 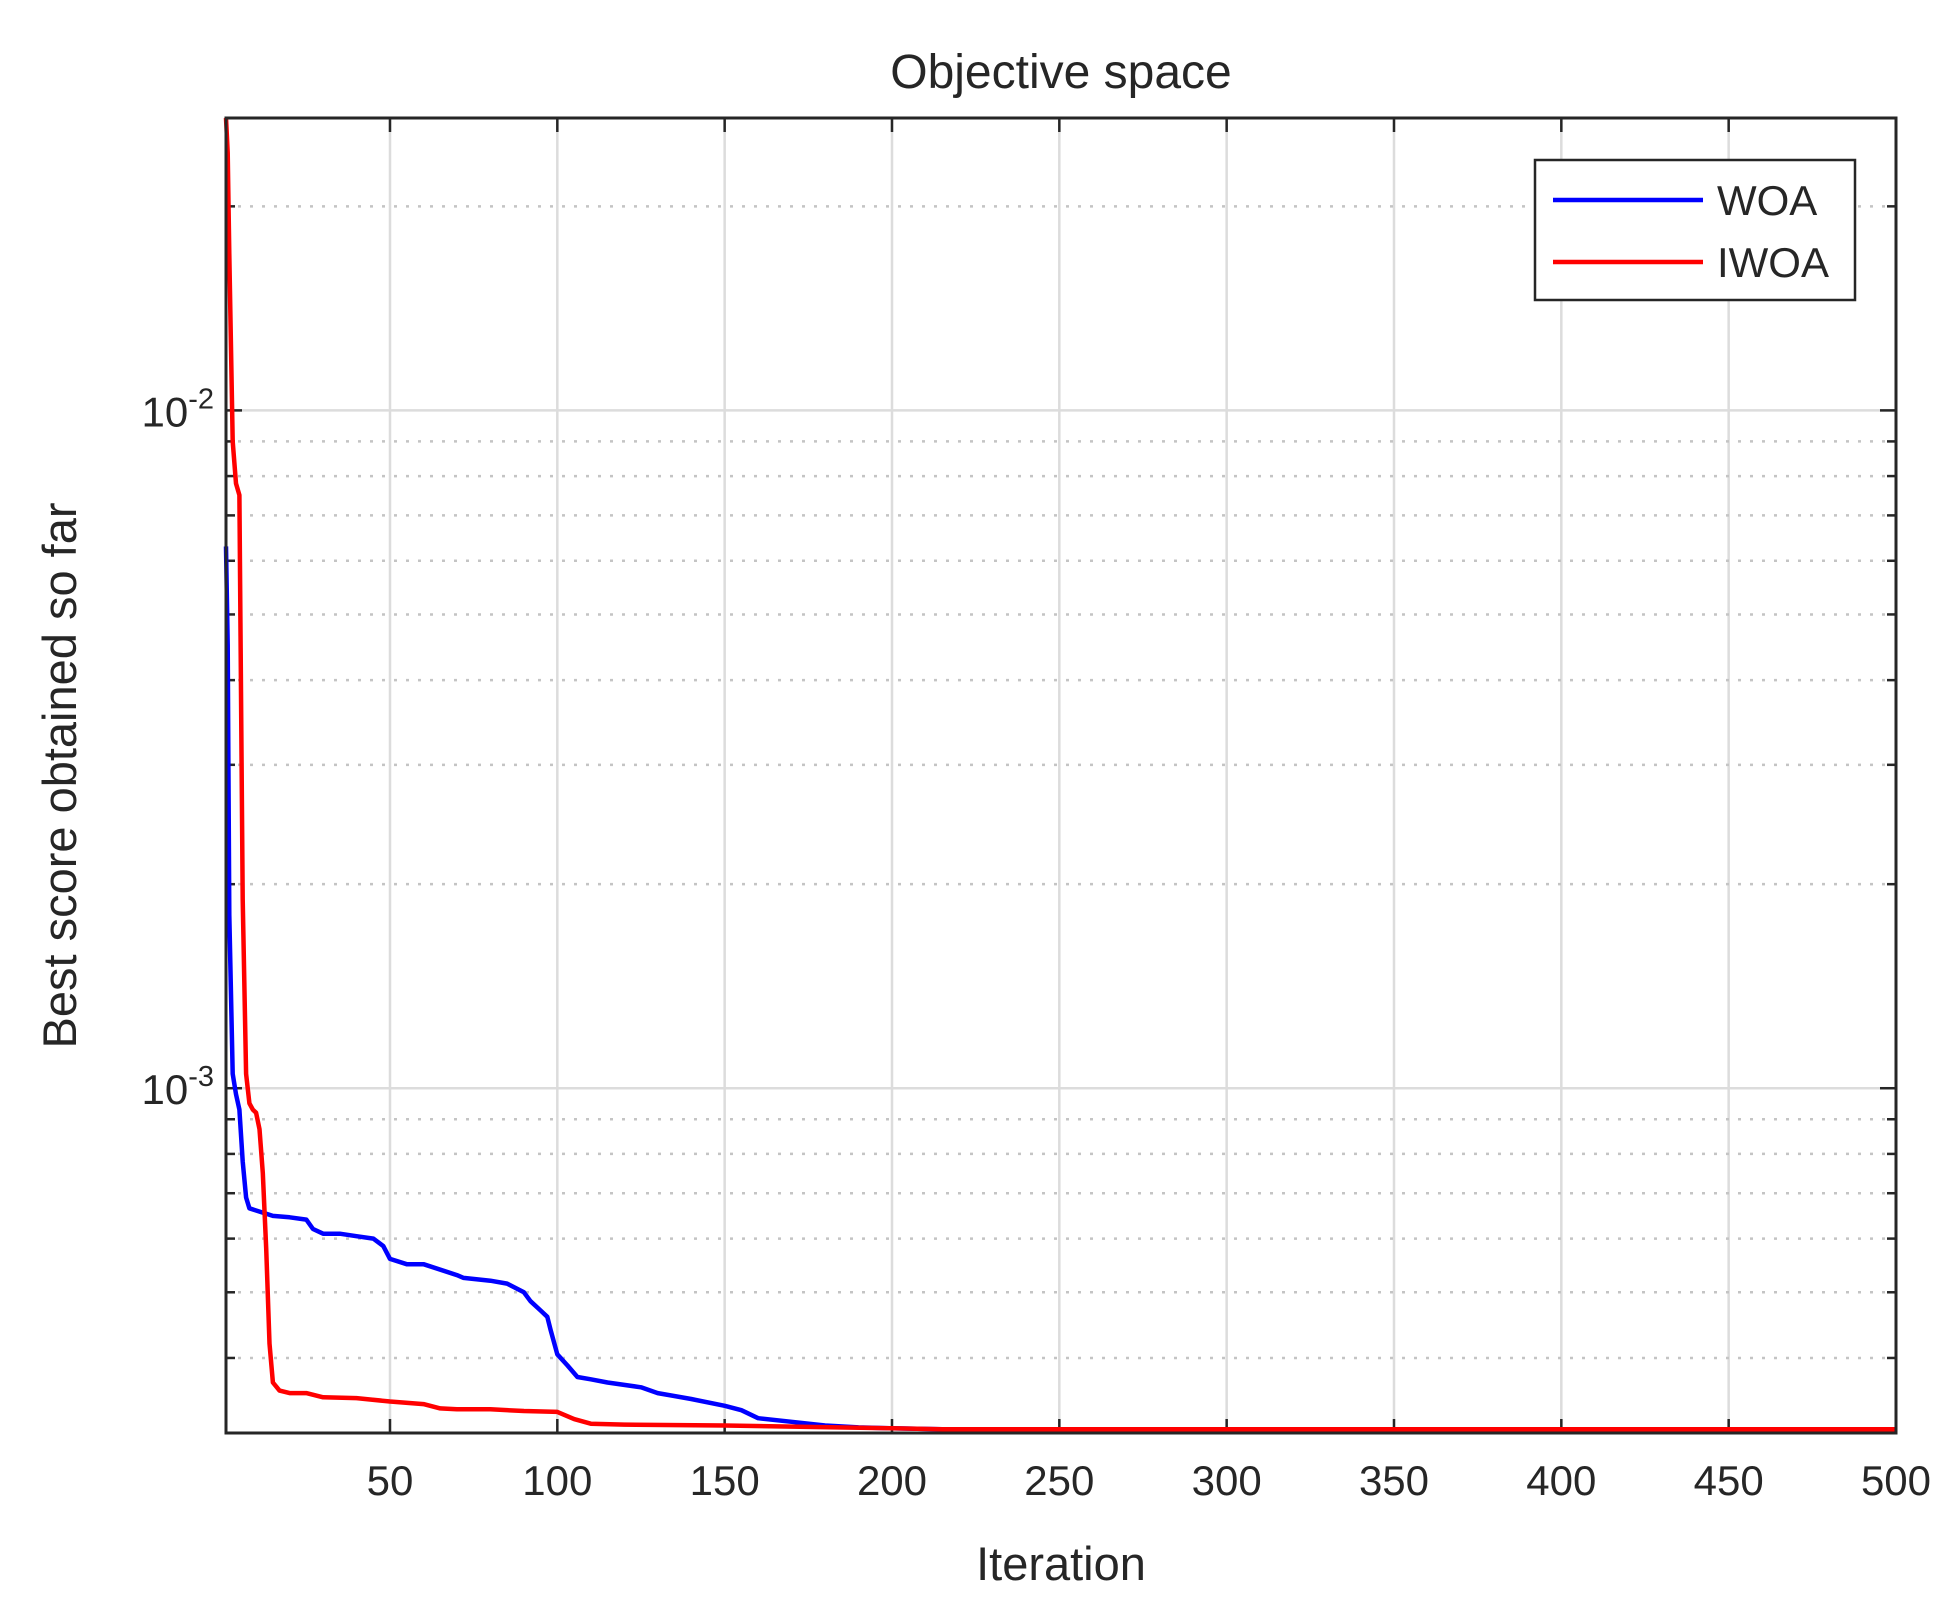 I want to click on y-tick-exponent: -3, so click(x=201, y=1077).